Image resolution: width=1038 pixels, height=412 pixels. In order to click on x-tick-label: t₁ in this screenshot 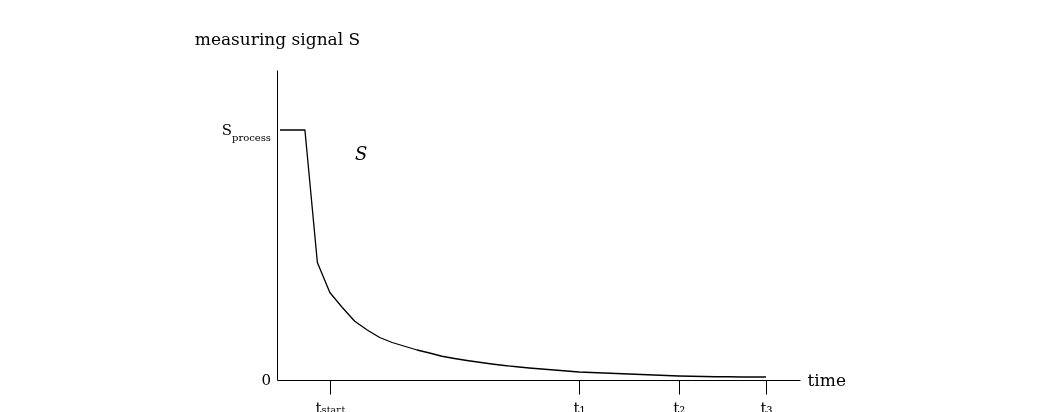, I will do `click(579, 405)`.